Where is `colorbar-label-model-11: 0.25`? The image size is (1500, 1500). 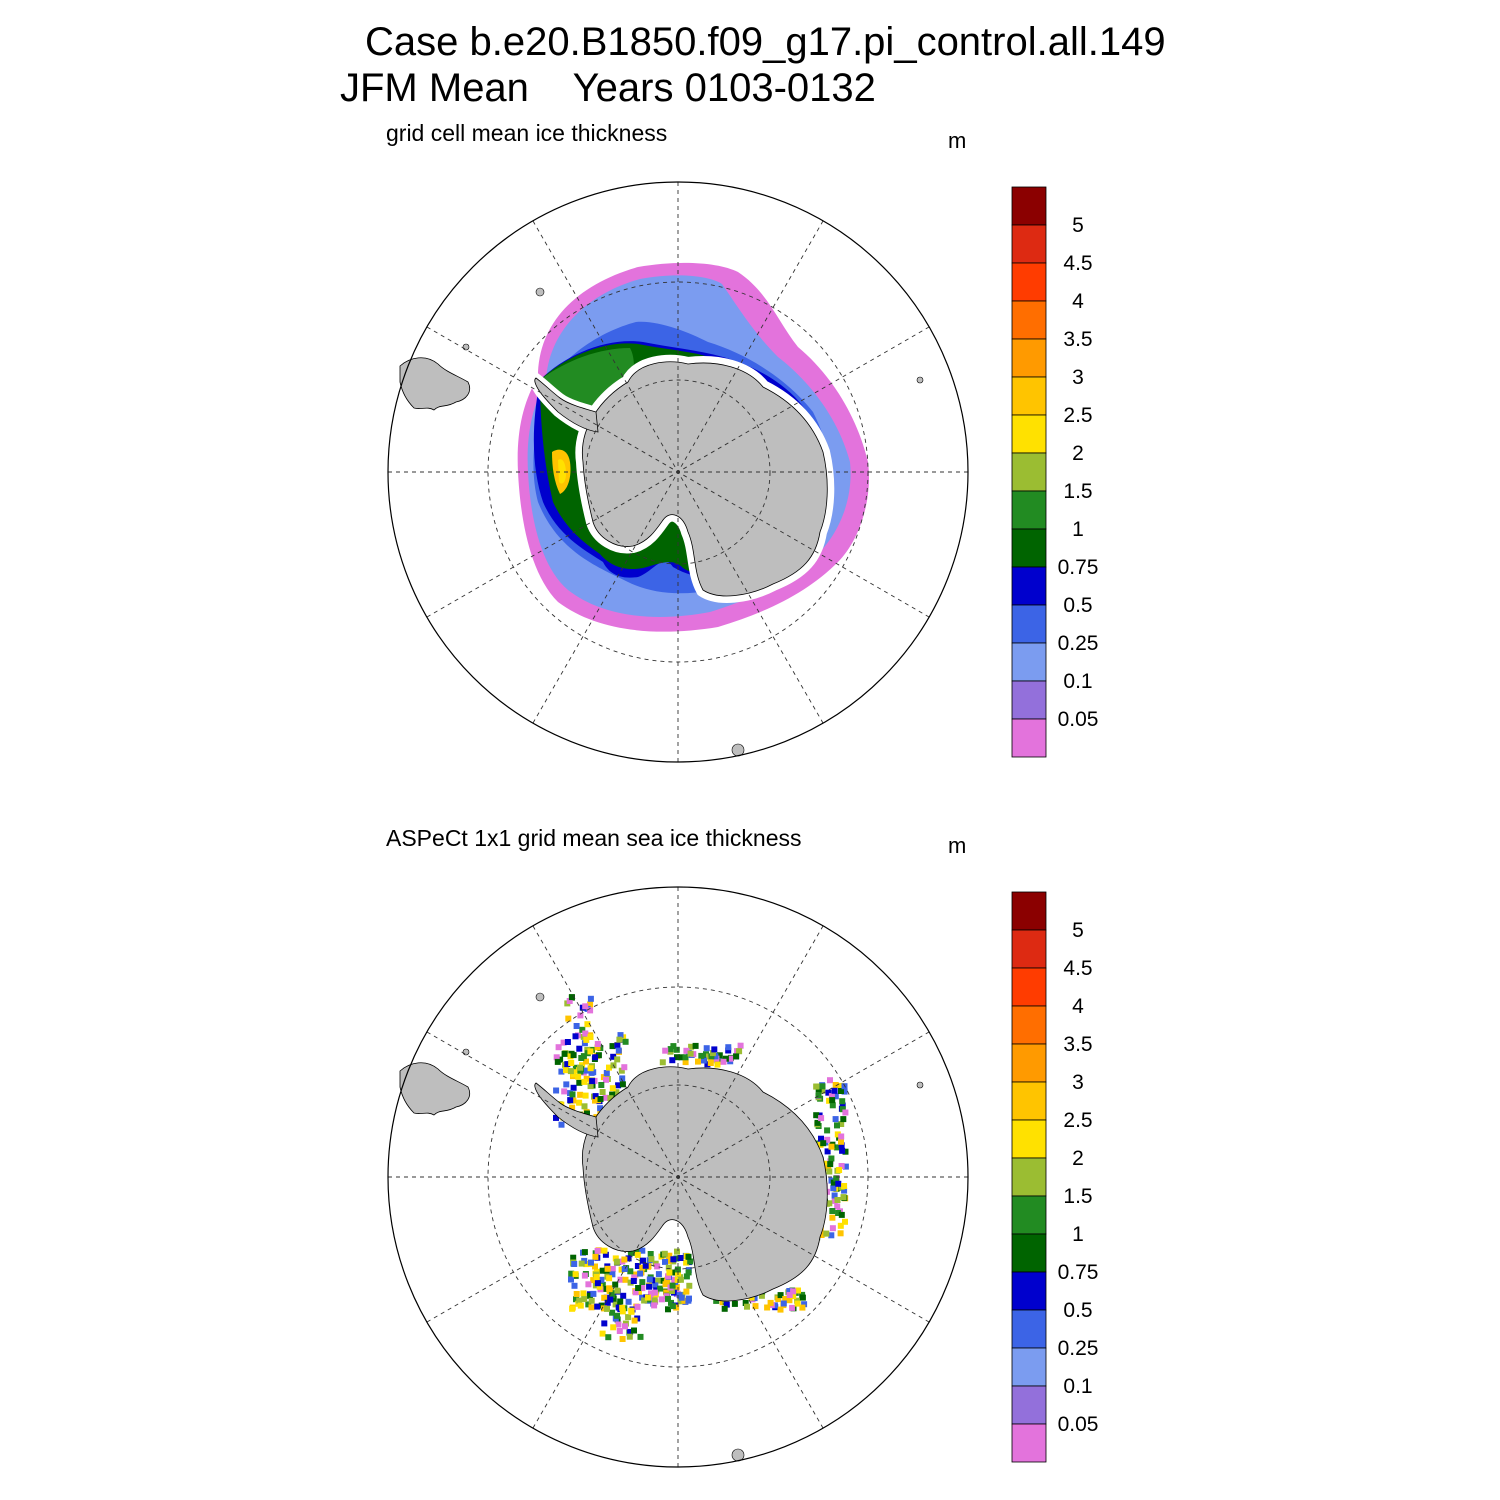
colorbar-label-model-11: 0.25 is located at coordinates (1078, 643).